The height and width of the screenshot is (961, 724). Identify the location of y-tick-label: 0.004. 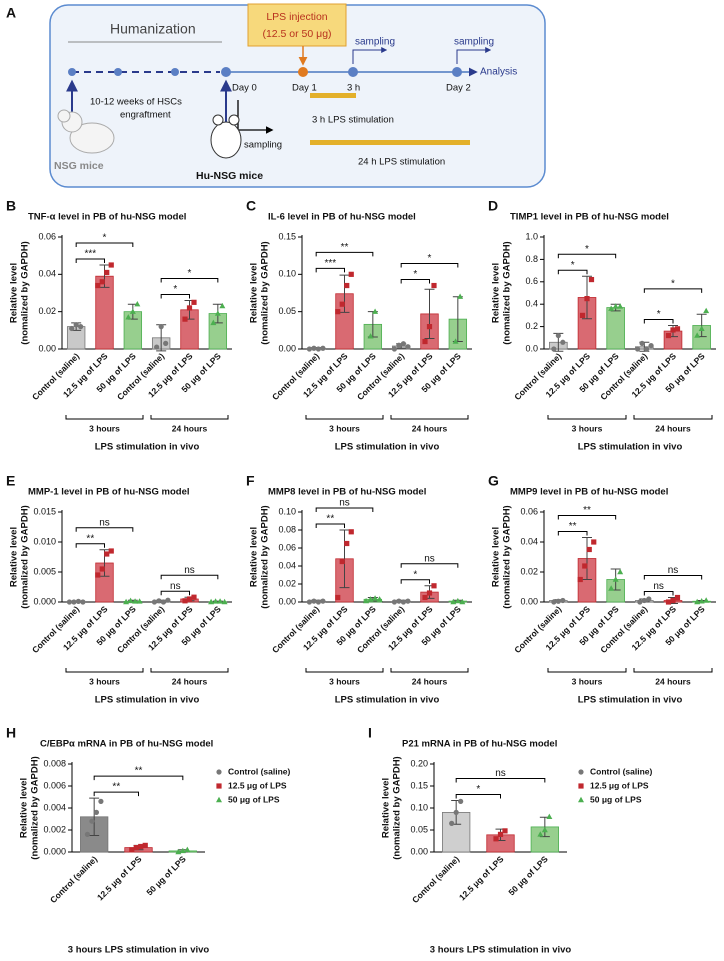
(54, 807).